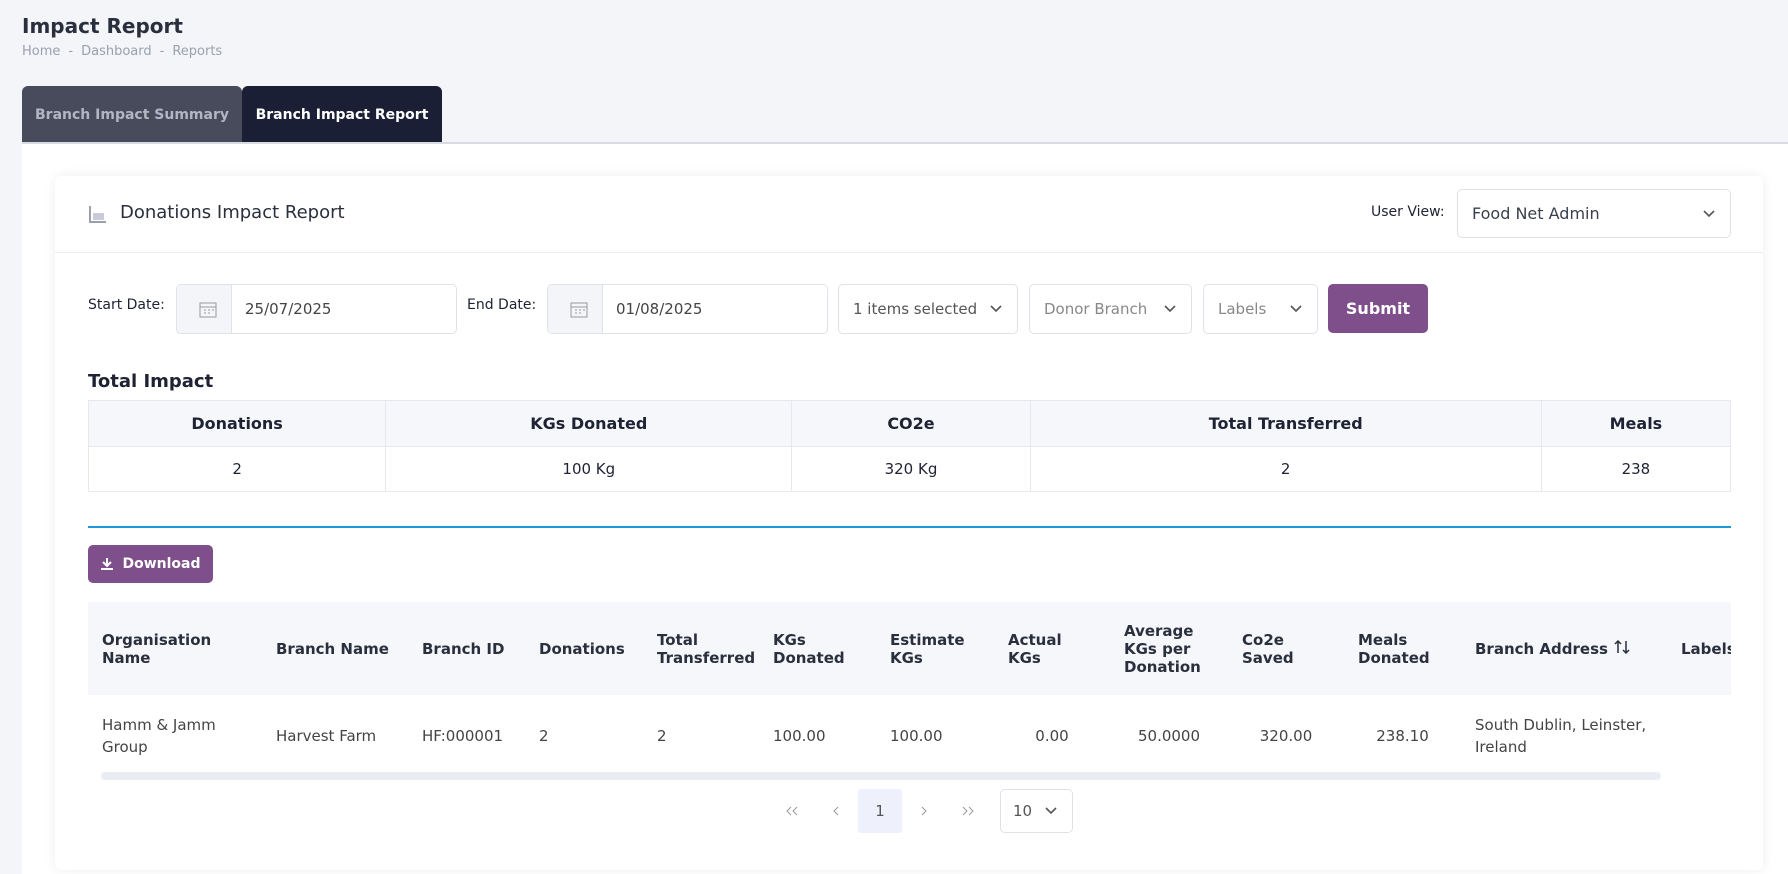 This screenshot has width=1788, height=874. Describe the element at coordinates (463, 735) in the screenshot. I see `cell: HF:000001` at that location.